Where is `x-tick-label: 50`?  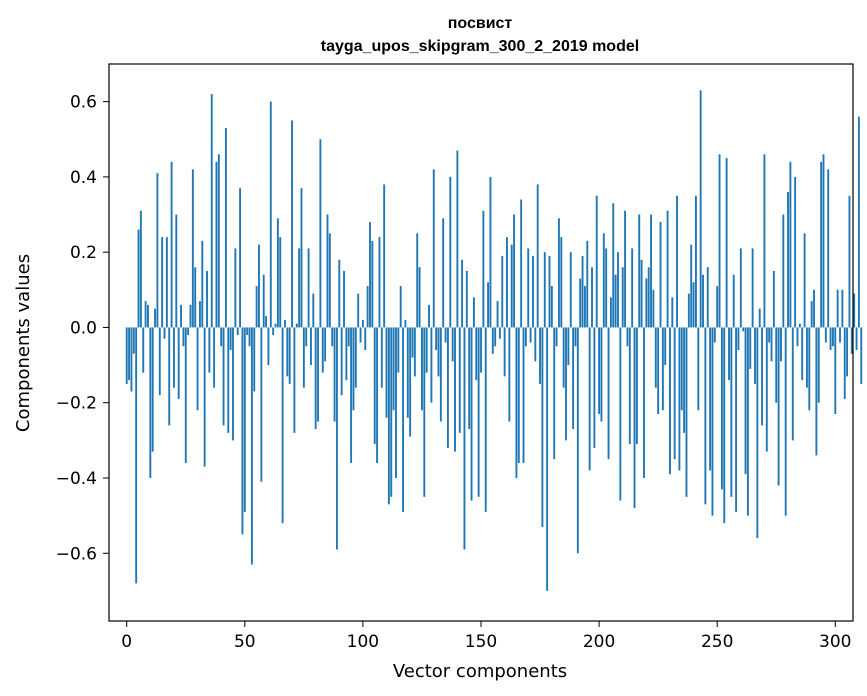
x-tick-label: 50 is located at coordinates (245, 642).